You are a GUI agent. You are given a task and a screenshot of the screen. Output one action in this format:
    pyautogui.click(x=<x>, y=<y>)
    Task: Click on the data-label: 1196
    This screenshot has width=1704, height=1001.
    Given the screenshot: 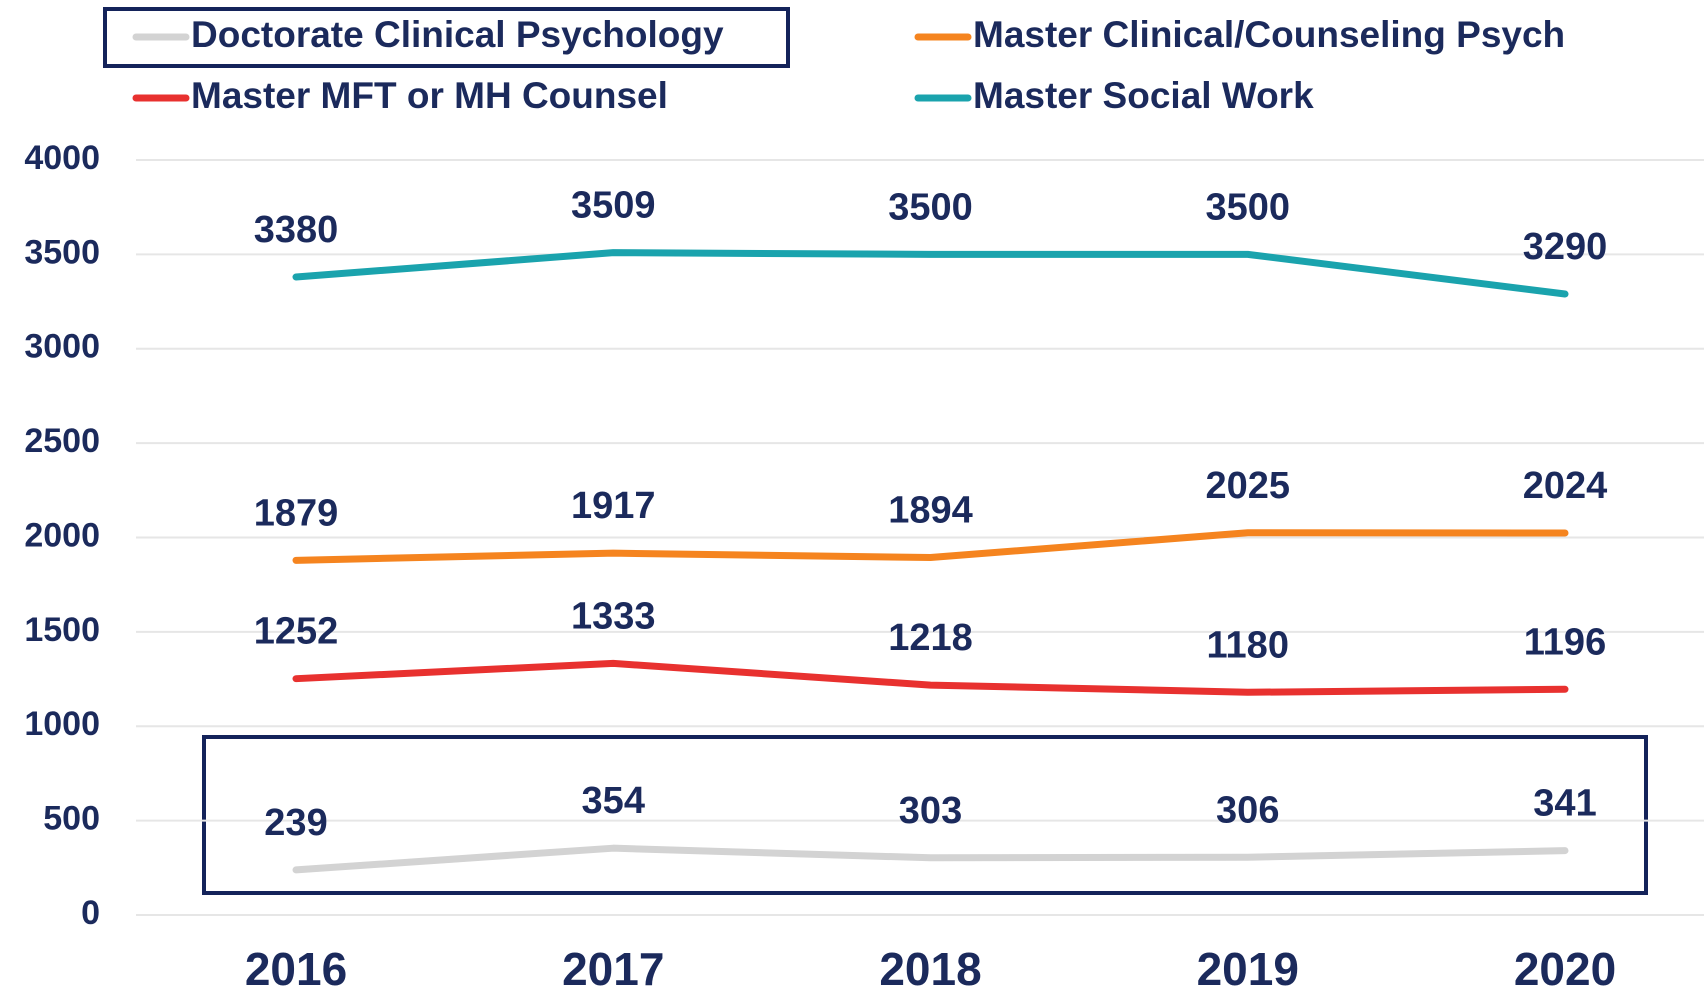 What is the action you would take?
    pyautogui.click(x=1565, y=642)
    